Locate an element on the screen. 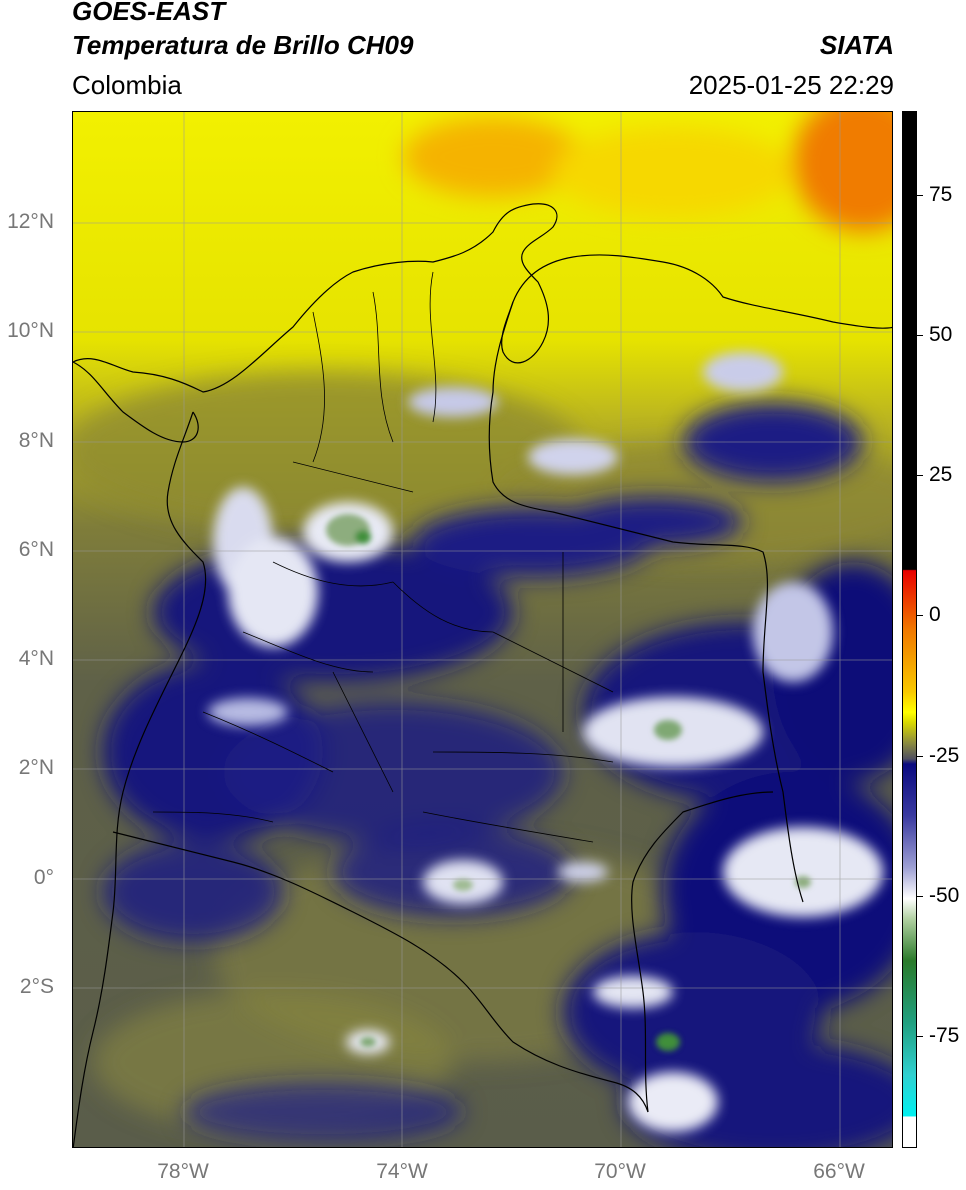 The height and width of the screenshot is (1190, 966). lon-label-70w: 70°W is located at coordinates (620, 1171).